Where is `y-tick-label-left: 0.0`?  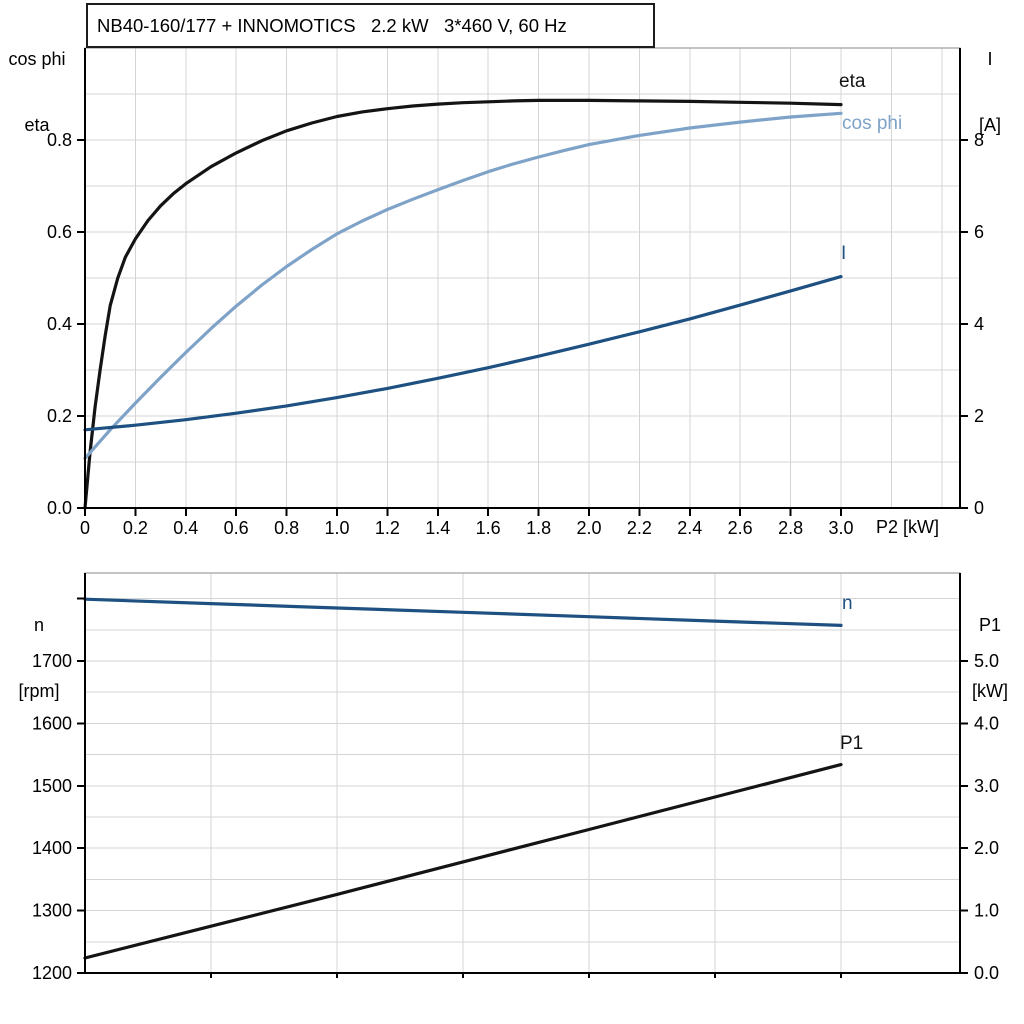 y-tick-label-left: 0.0 is located at coordinates (59, 508).